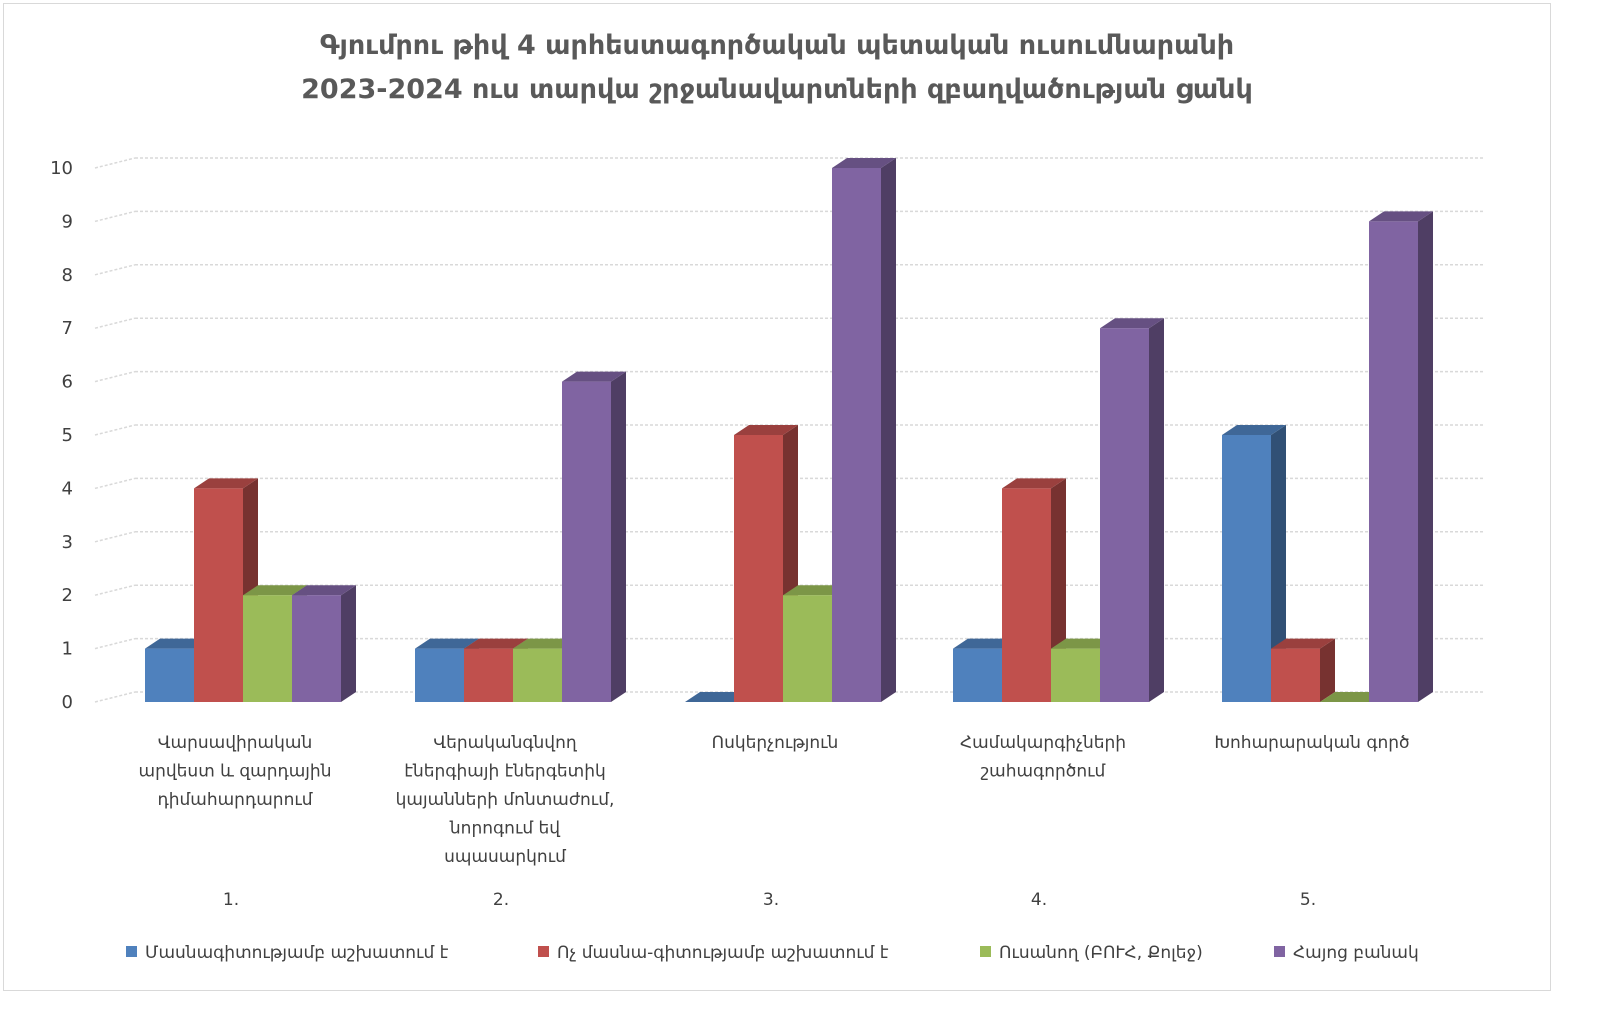 This screenshot has height=1032, width=1600. What do you see at coordinates (723, 953) in the screenshot?
I see `legend-label: Ոչ մասնա-գիտությամբ աշխատում է` at bounding box center [723, 953].